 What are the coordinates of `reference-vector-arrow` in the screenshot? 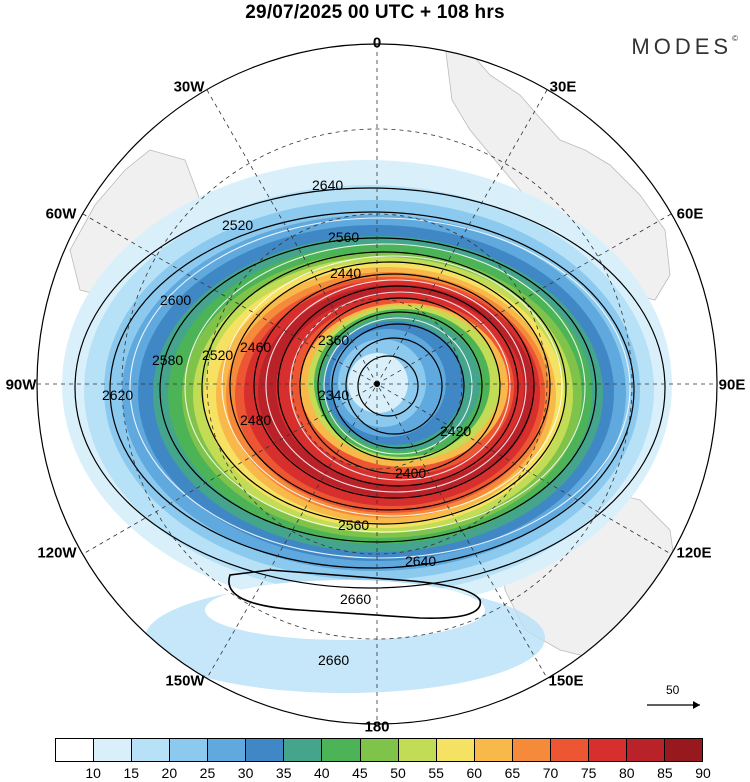 It's located at (673, 705).